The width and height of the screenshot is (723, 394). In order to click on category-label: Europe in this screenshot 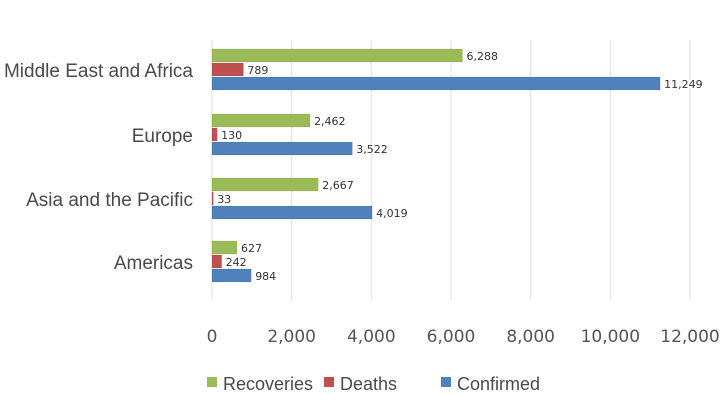, I will do `click(162, 136)`.